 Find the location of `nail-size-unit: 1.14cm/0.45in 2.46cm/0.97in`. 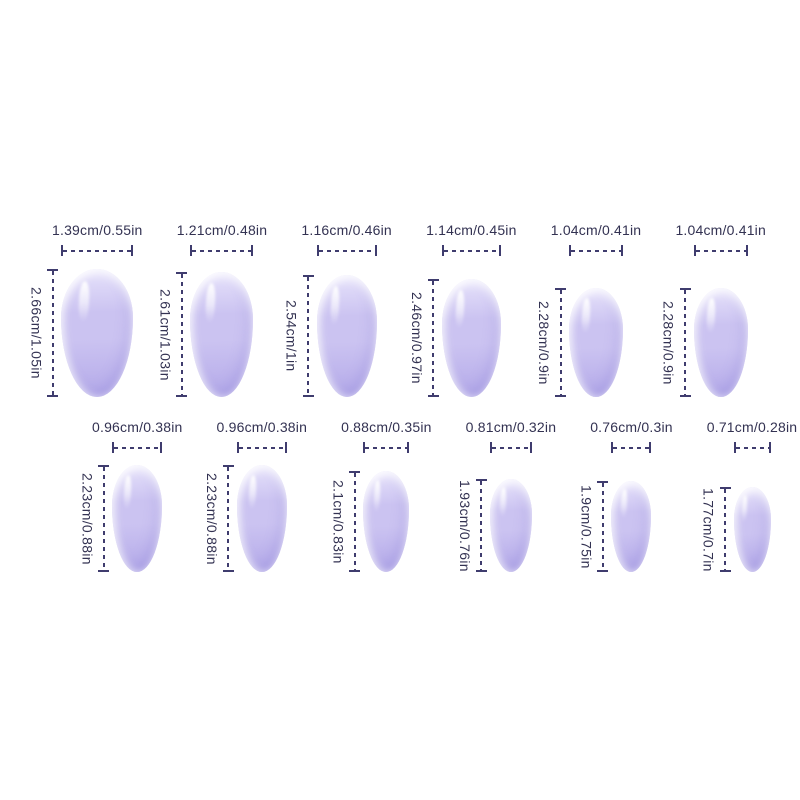

nail-size-unit: 1.14cm/0.45in 2.46cm/0.97in is located at coordinates (454, 309).